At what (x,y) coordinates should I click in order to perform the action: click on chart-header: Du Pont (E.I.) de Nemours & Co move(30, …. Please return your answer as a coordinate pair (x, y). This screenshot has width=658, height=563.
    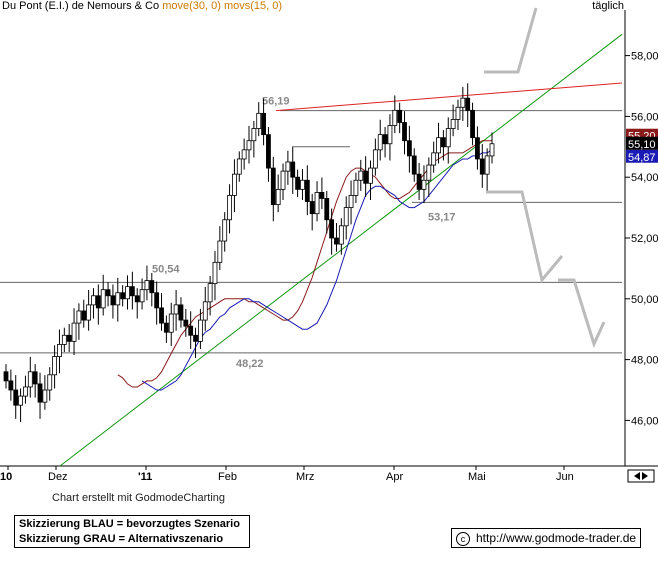
    Looking at the image, I should click on (142, 6).